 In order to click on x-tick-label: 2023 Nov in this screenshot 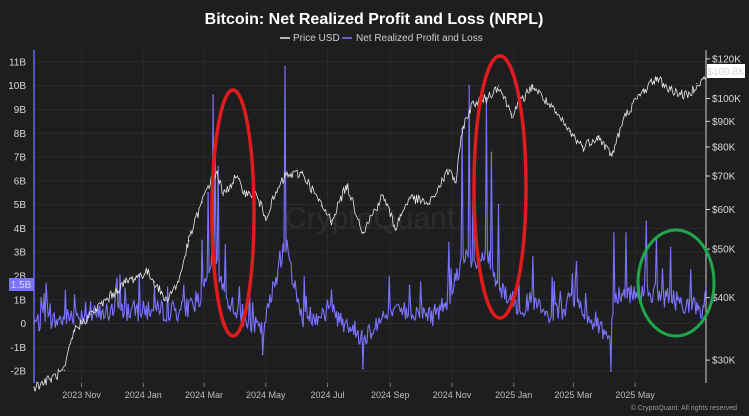, I will do `click(81, 395)`.